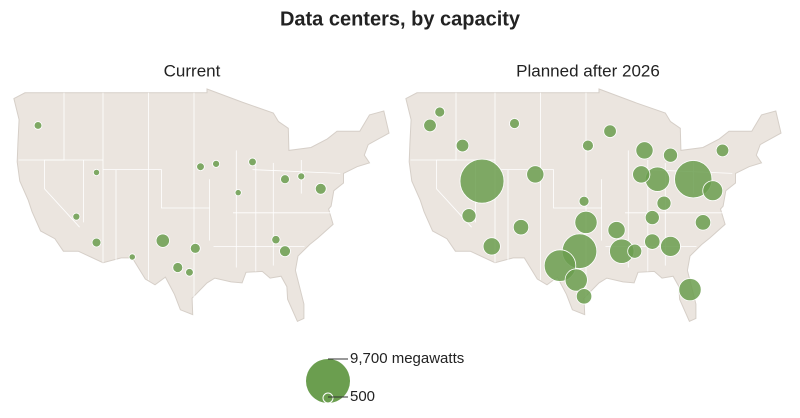 This screenshot has width=800, height=418. Describe the element at coordinates (192, 70) in the screenshot. I see `panel-title: Current` at that location.